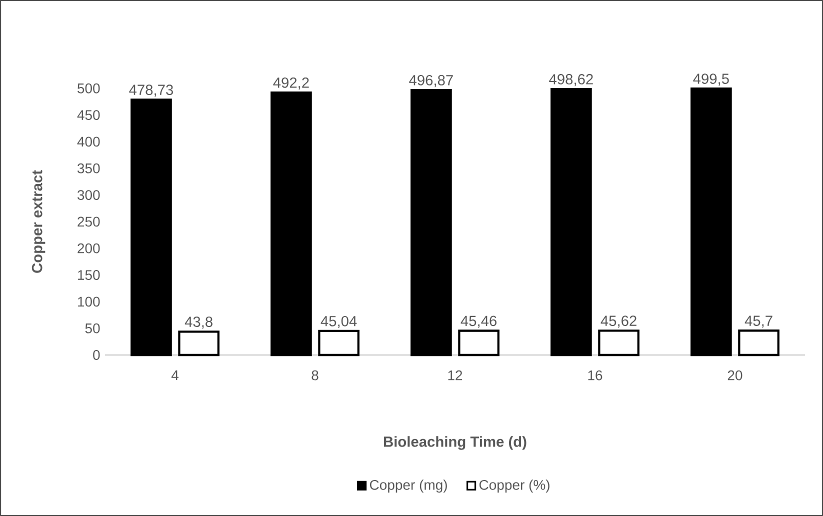 The height and width of the screenshot is (516, 823). Describe the element at coordinates (595, 375) in the screenshot. I see `x-tick-label: 16` at that location.